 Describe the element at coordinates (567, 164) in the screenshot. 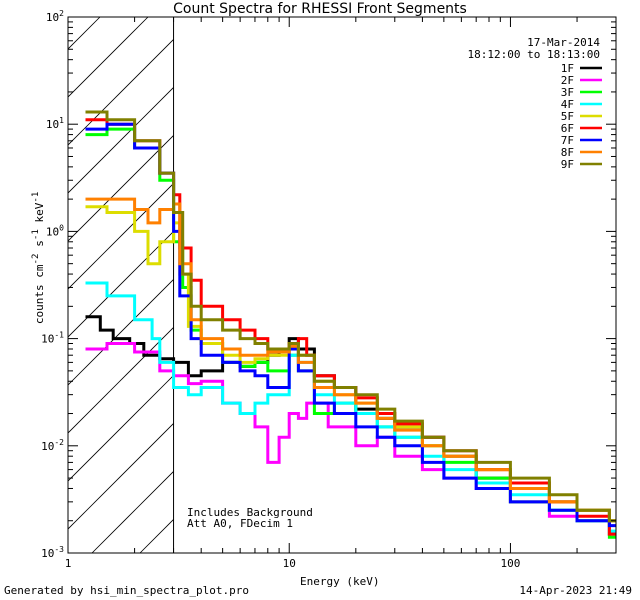

I see `legend-label-9F: 9F` at that location.